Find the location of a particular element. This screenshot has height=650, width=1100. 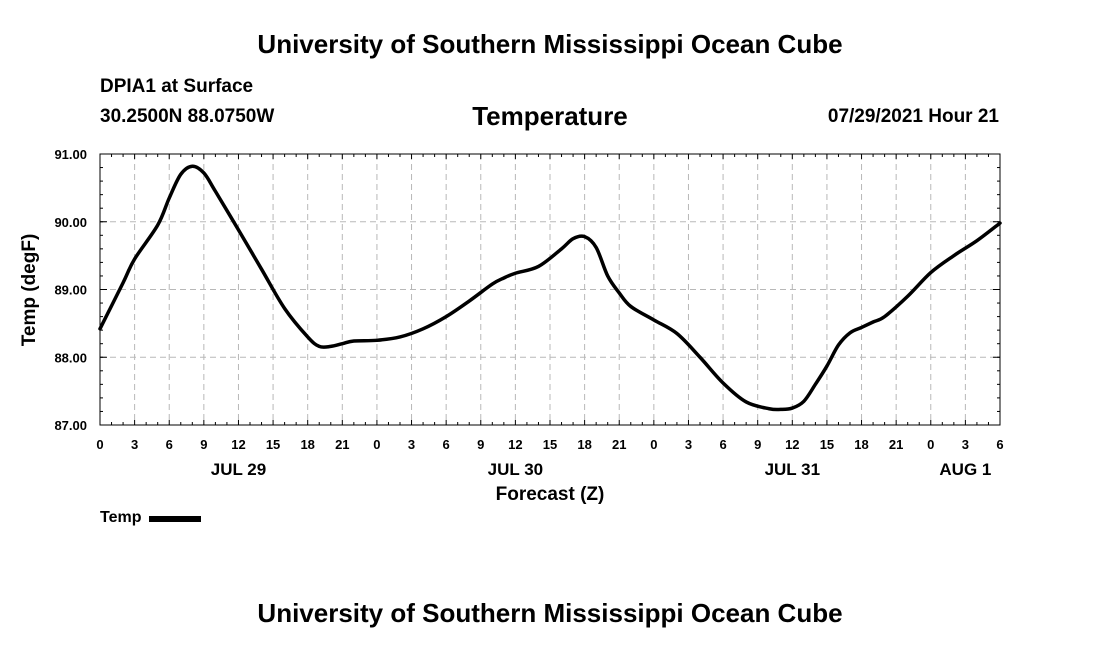

date-label: JUL 29 is located at coordinates (238, 469).